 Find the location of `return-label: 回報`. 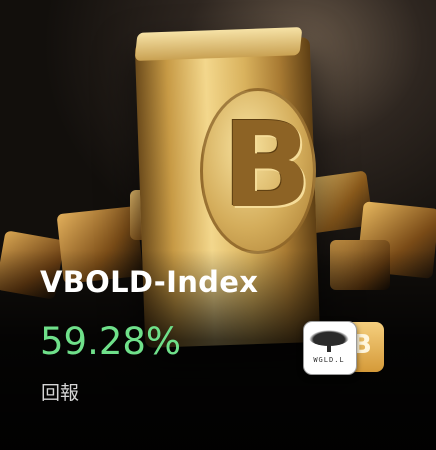

return-label: 回報 is located at coordinates (60, 393).